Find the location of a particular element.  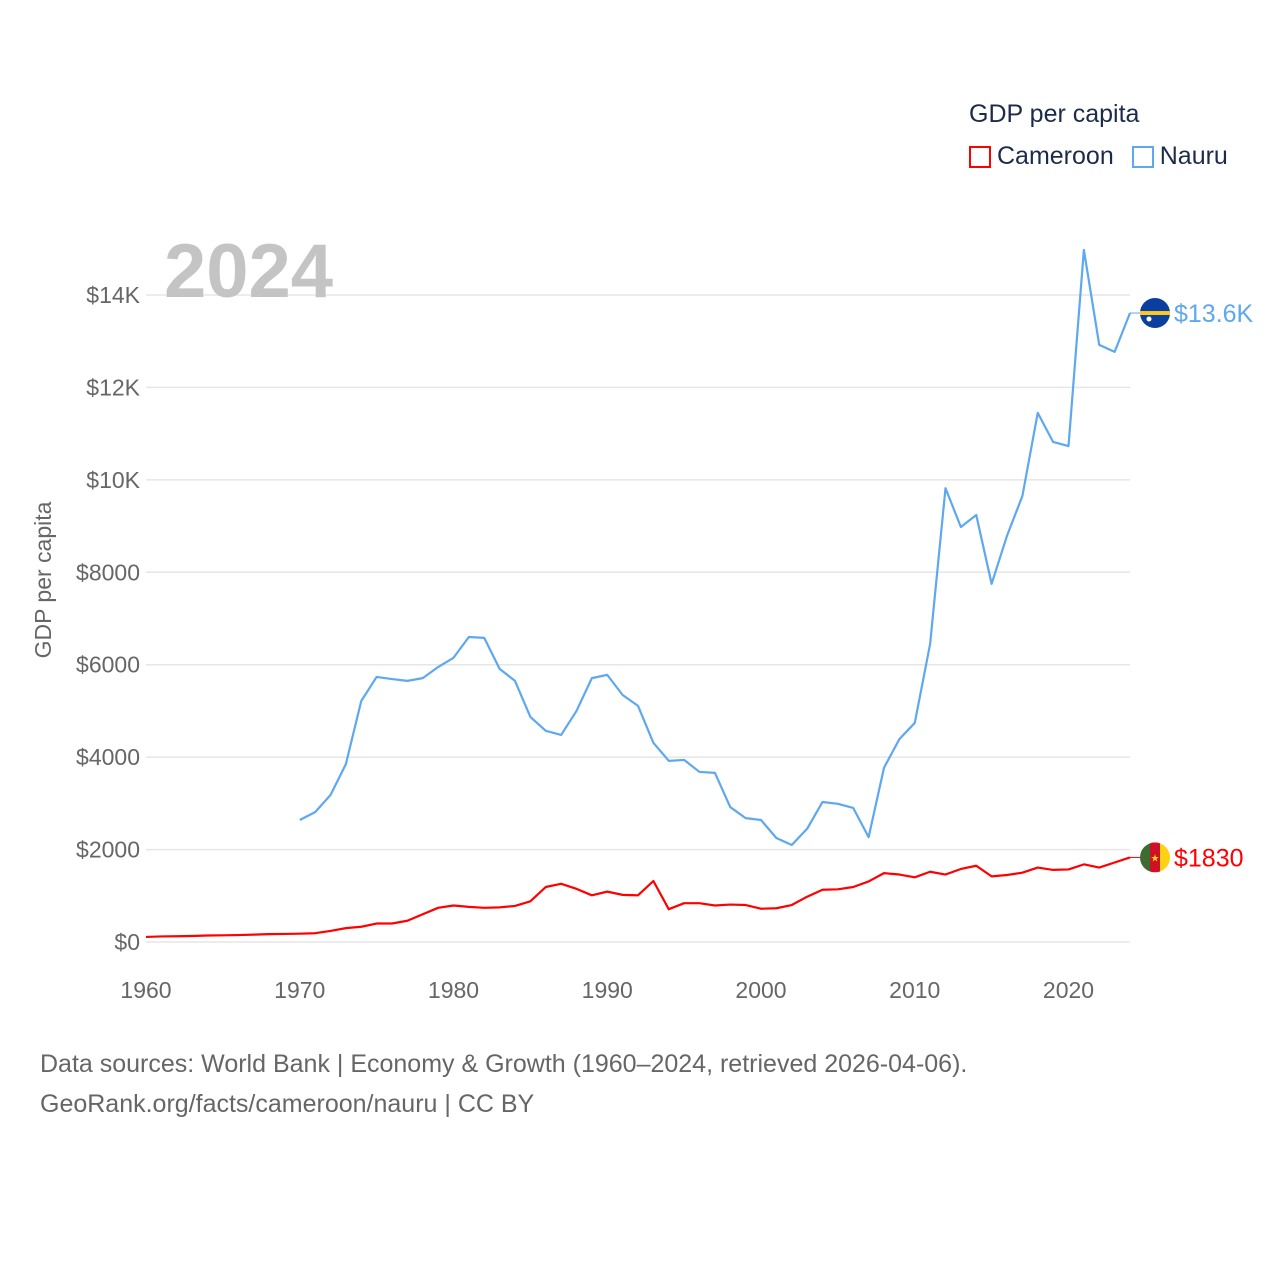

legend-item-cameroon: Cameroon is located at coordinates (1041, 156).